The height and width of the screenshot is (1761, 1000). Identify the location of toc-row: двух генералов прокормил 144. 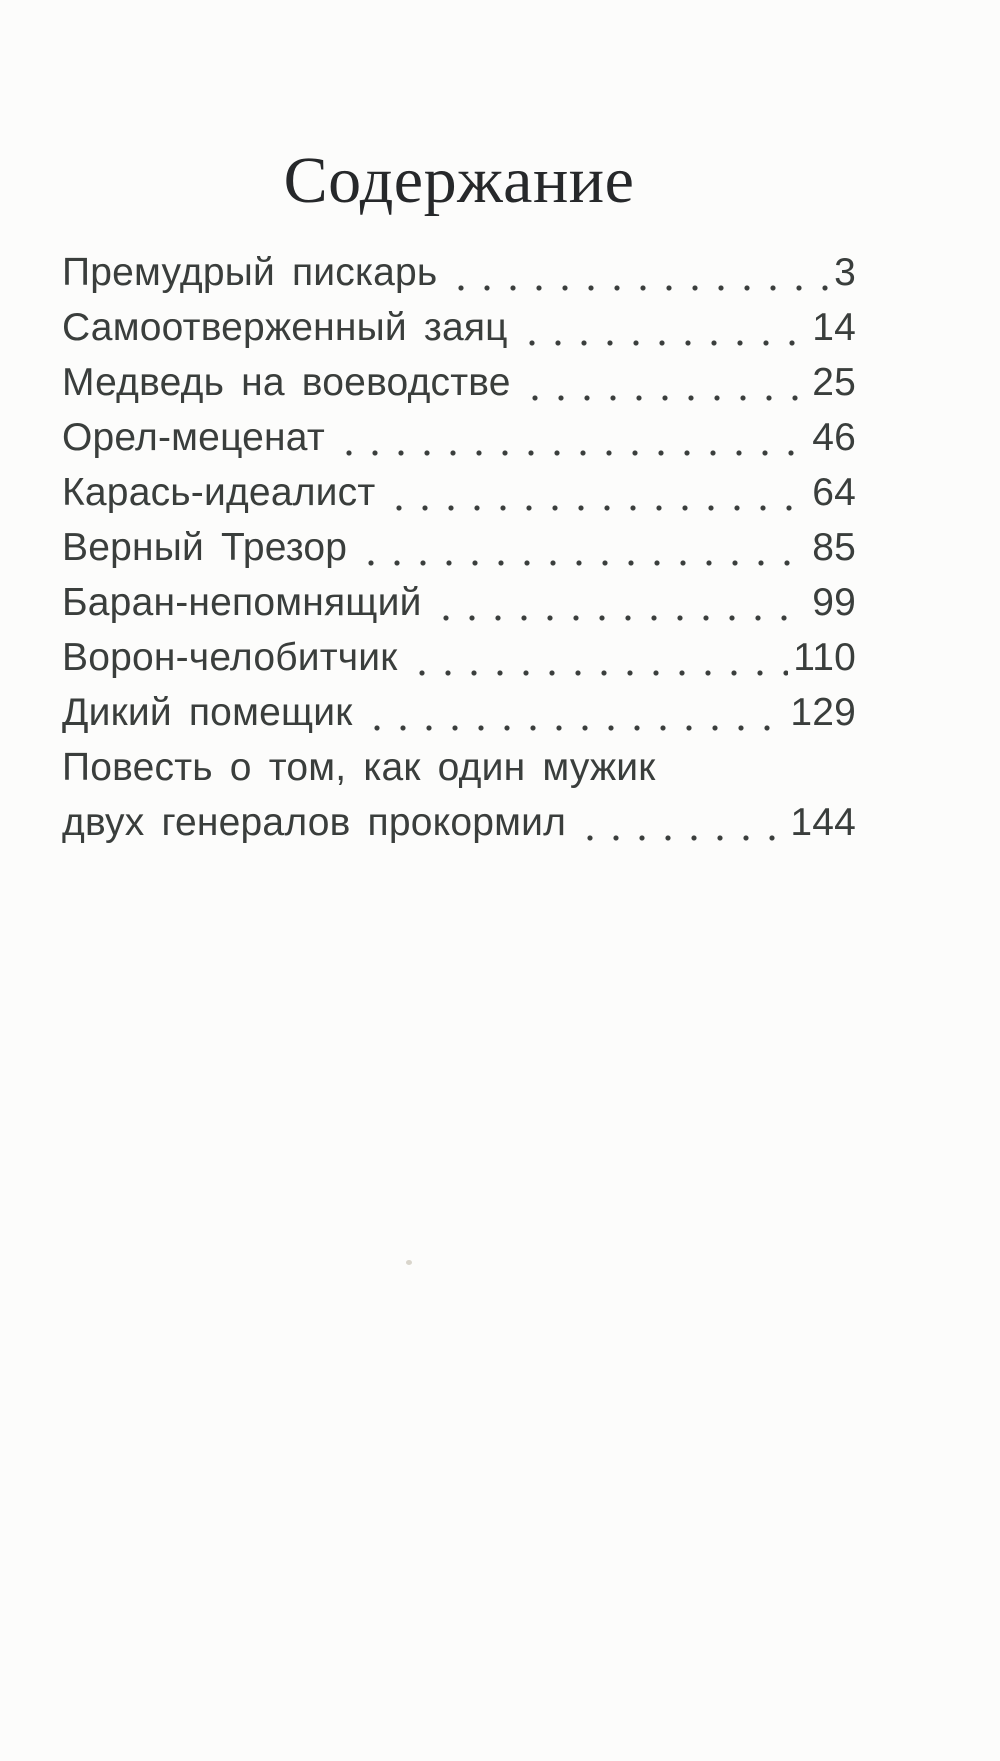
(459, 822).